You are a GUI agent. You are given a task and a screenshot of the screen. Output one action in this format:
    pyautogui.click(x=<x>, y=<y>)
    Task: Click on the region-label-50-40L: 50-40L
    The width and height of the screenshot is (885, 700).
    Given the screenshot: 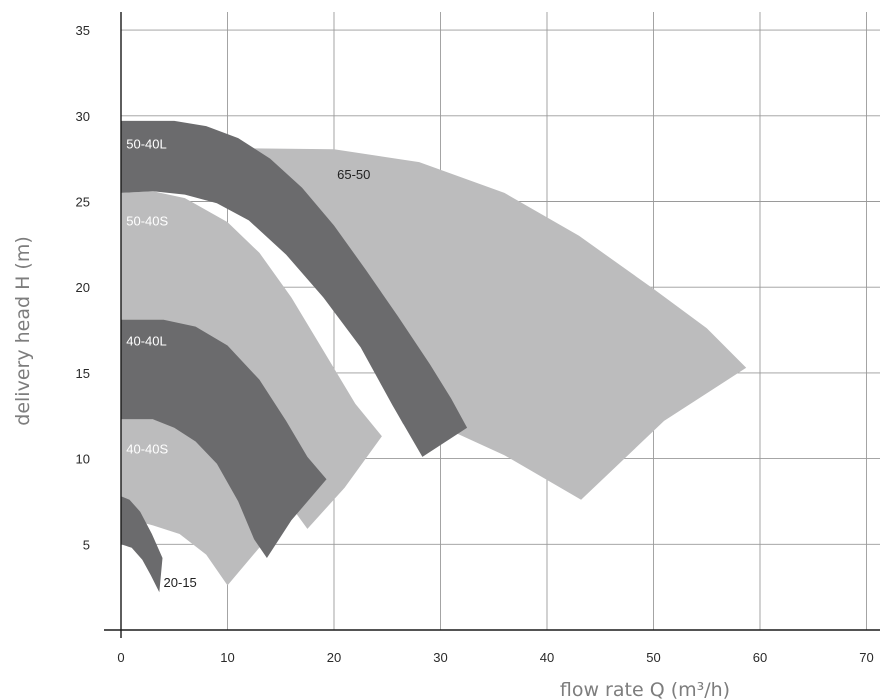 What is the action you would take?
    pyautogui.click(x=146, y=143)
    